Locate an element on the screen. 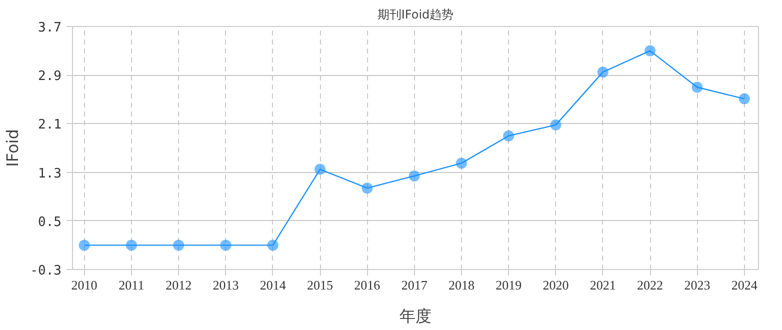  x-tick-label: 2023 is located at coordinates (697, 285).